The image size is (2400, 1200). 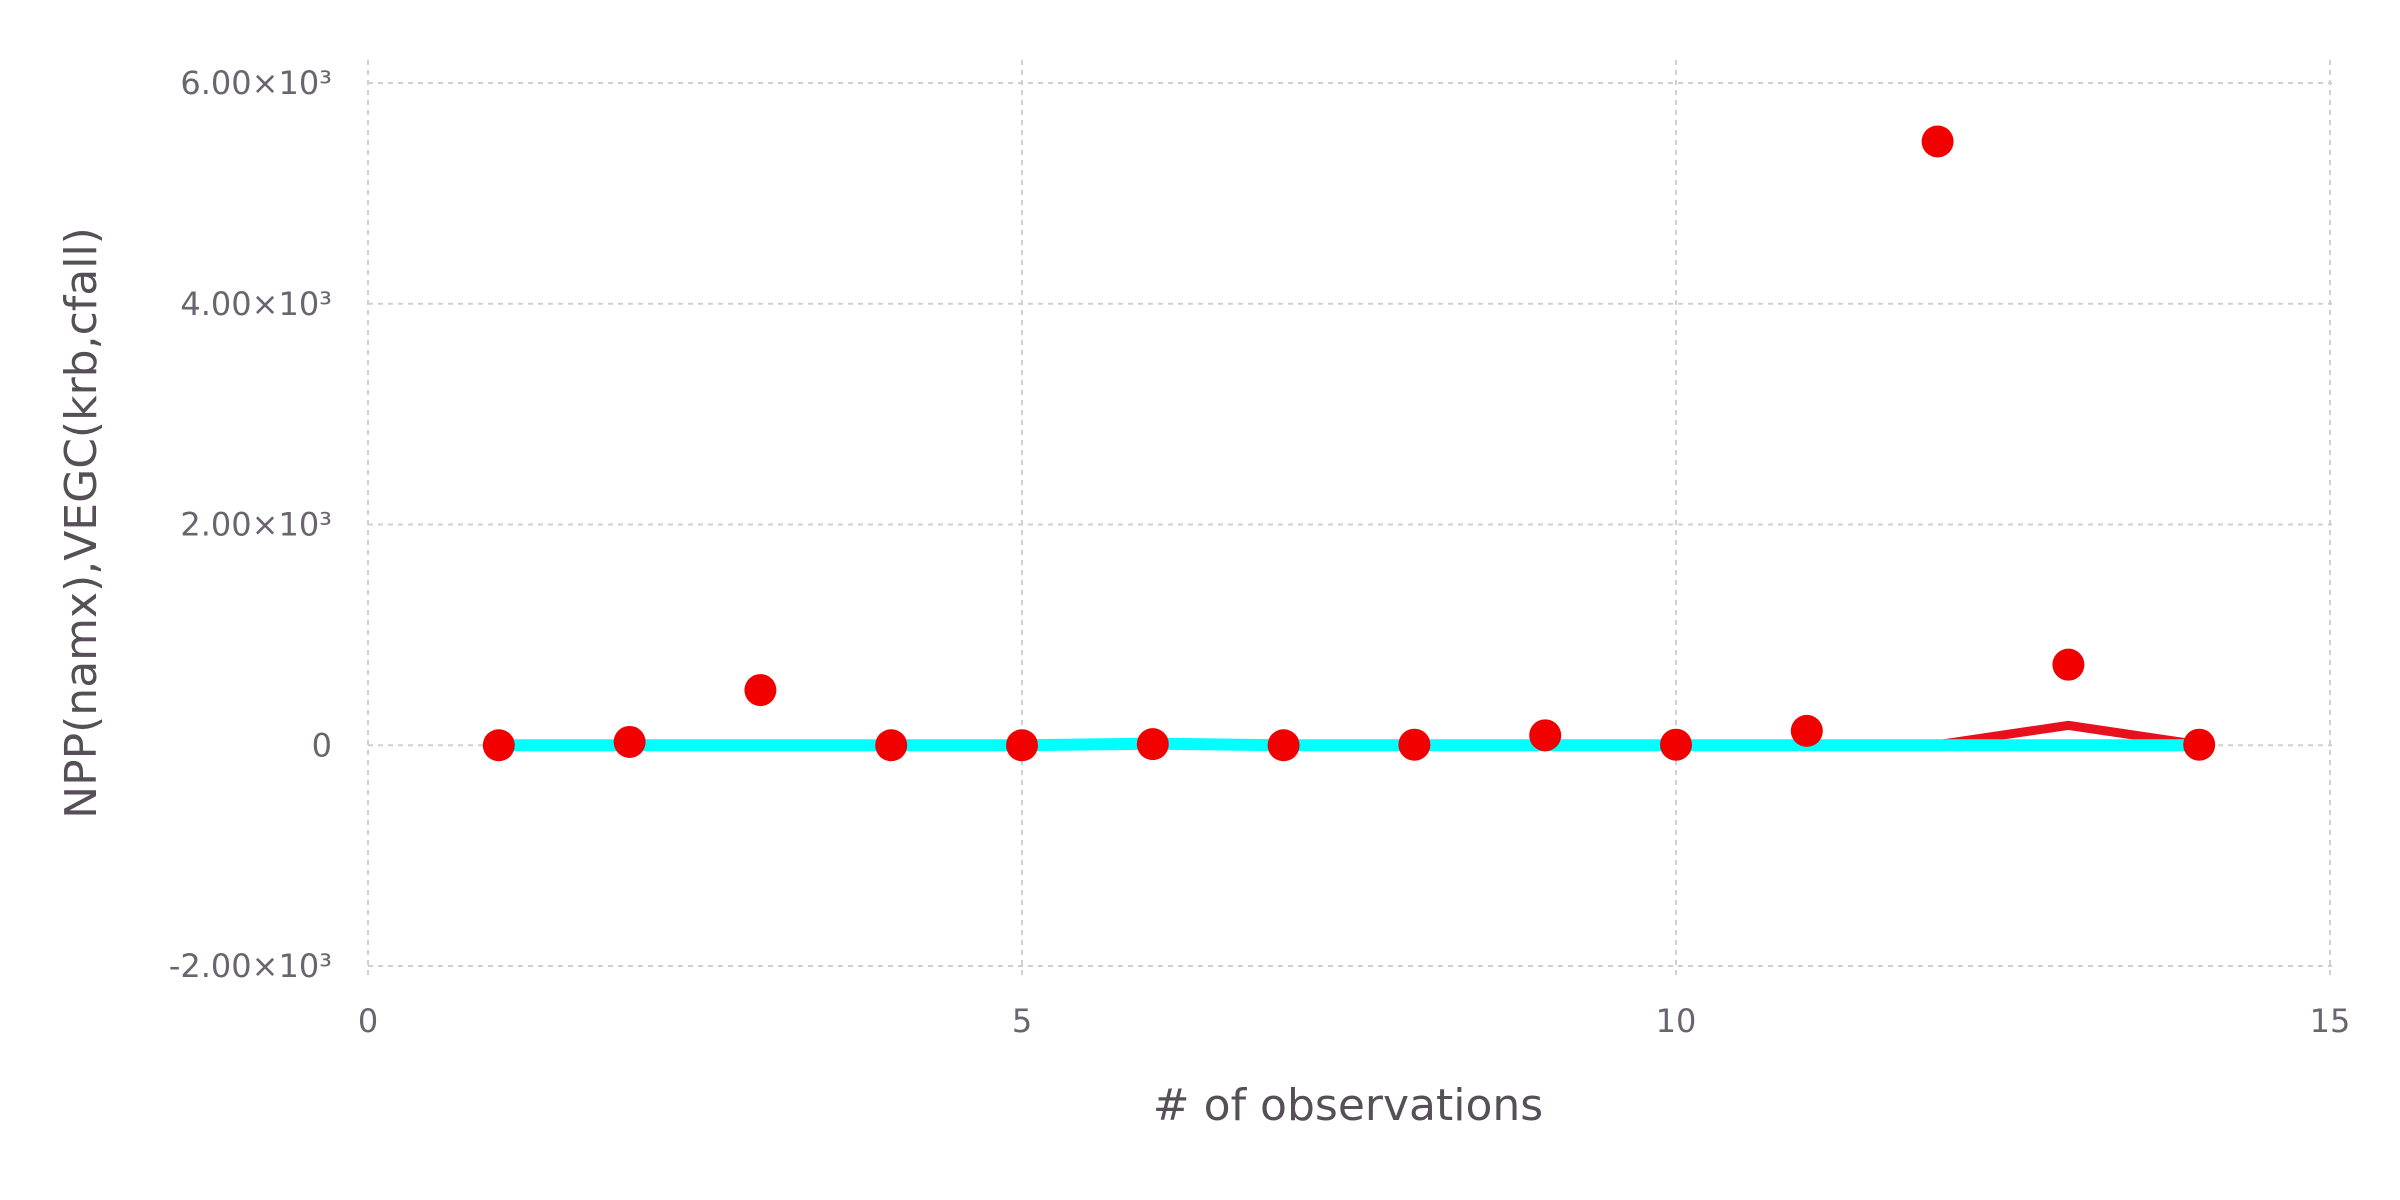 What do you see at coordinates (256, 304) in the screenshot?
I see `y-tick-label: 4.00×10³` at bounding box center [256, 304].